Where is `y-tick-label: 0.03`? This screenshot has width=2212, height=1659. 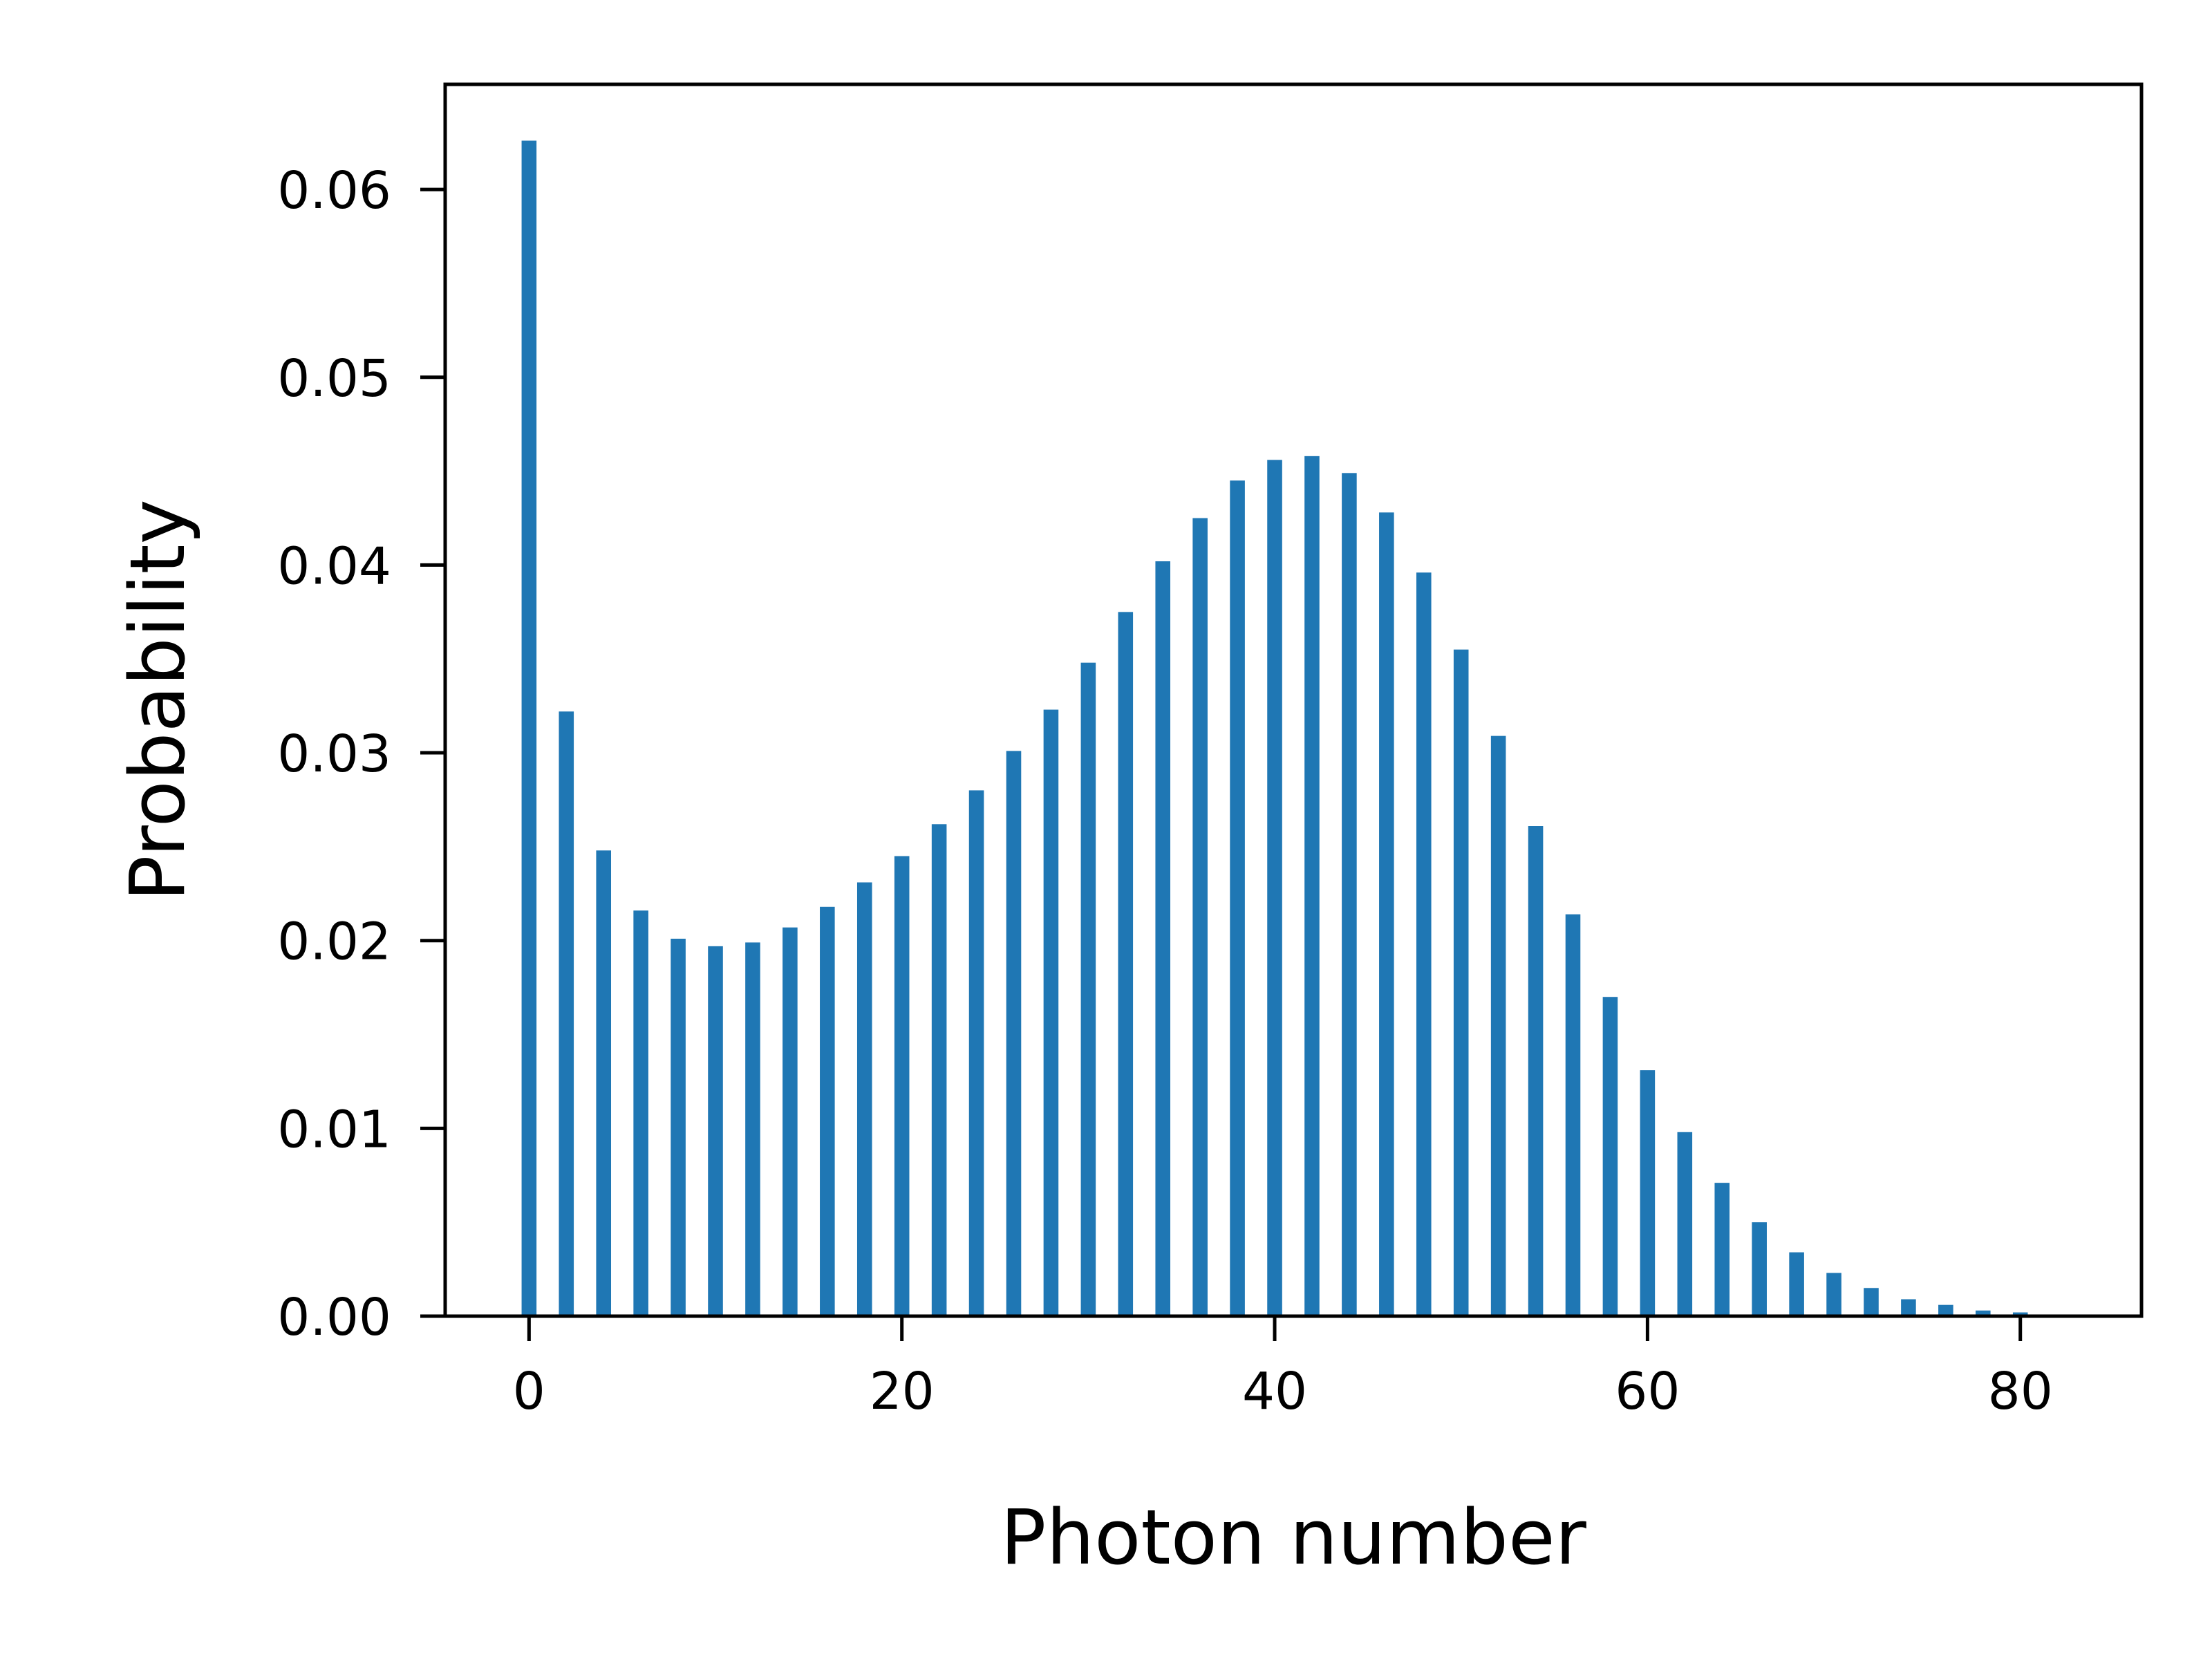
y-tick-label: 0.03 is located at coordinates (334, 754).